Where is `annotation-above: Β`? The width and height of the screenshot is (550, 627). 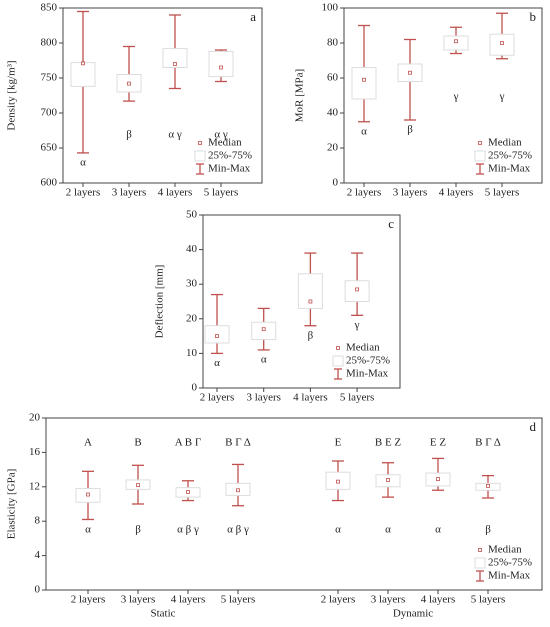
annotation-above: Β is located at coordinates (137, 443).